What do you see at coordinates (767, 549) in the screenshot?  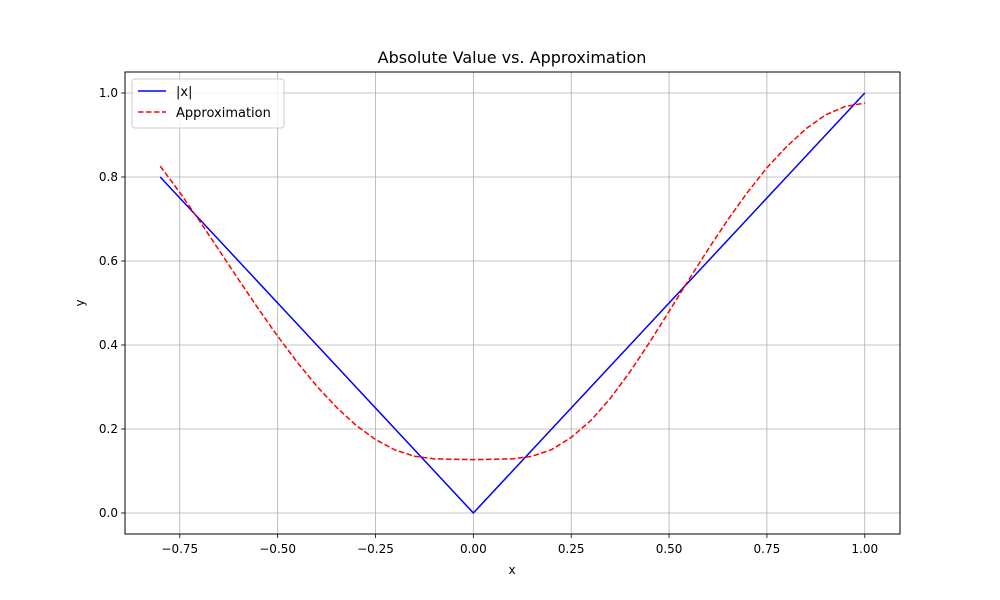 I see `x-tick-label: 0.75` at bounding box center [767, 549].